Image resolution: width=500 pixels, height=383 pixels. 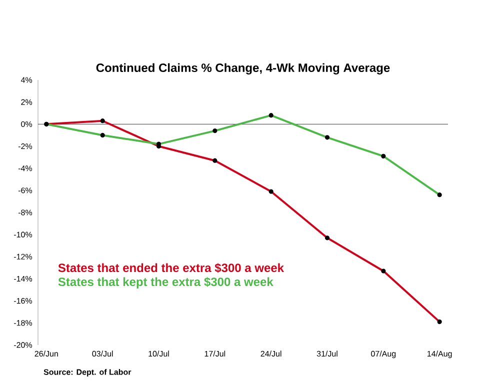 What do you see at coordinates (46, 353) in the screenshot?
I see `x-tick-label: 26/Jun` at bounding box center [46, 353].